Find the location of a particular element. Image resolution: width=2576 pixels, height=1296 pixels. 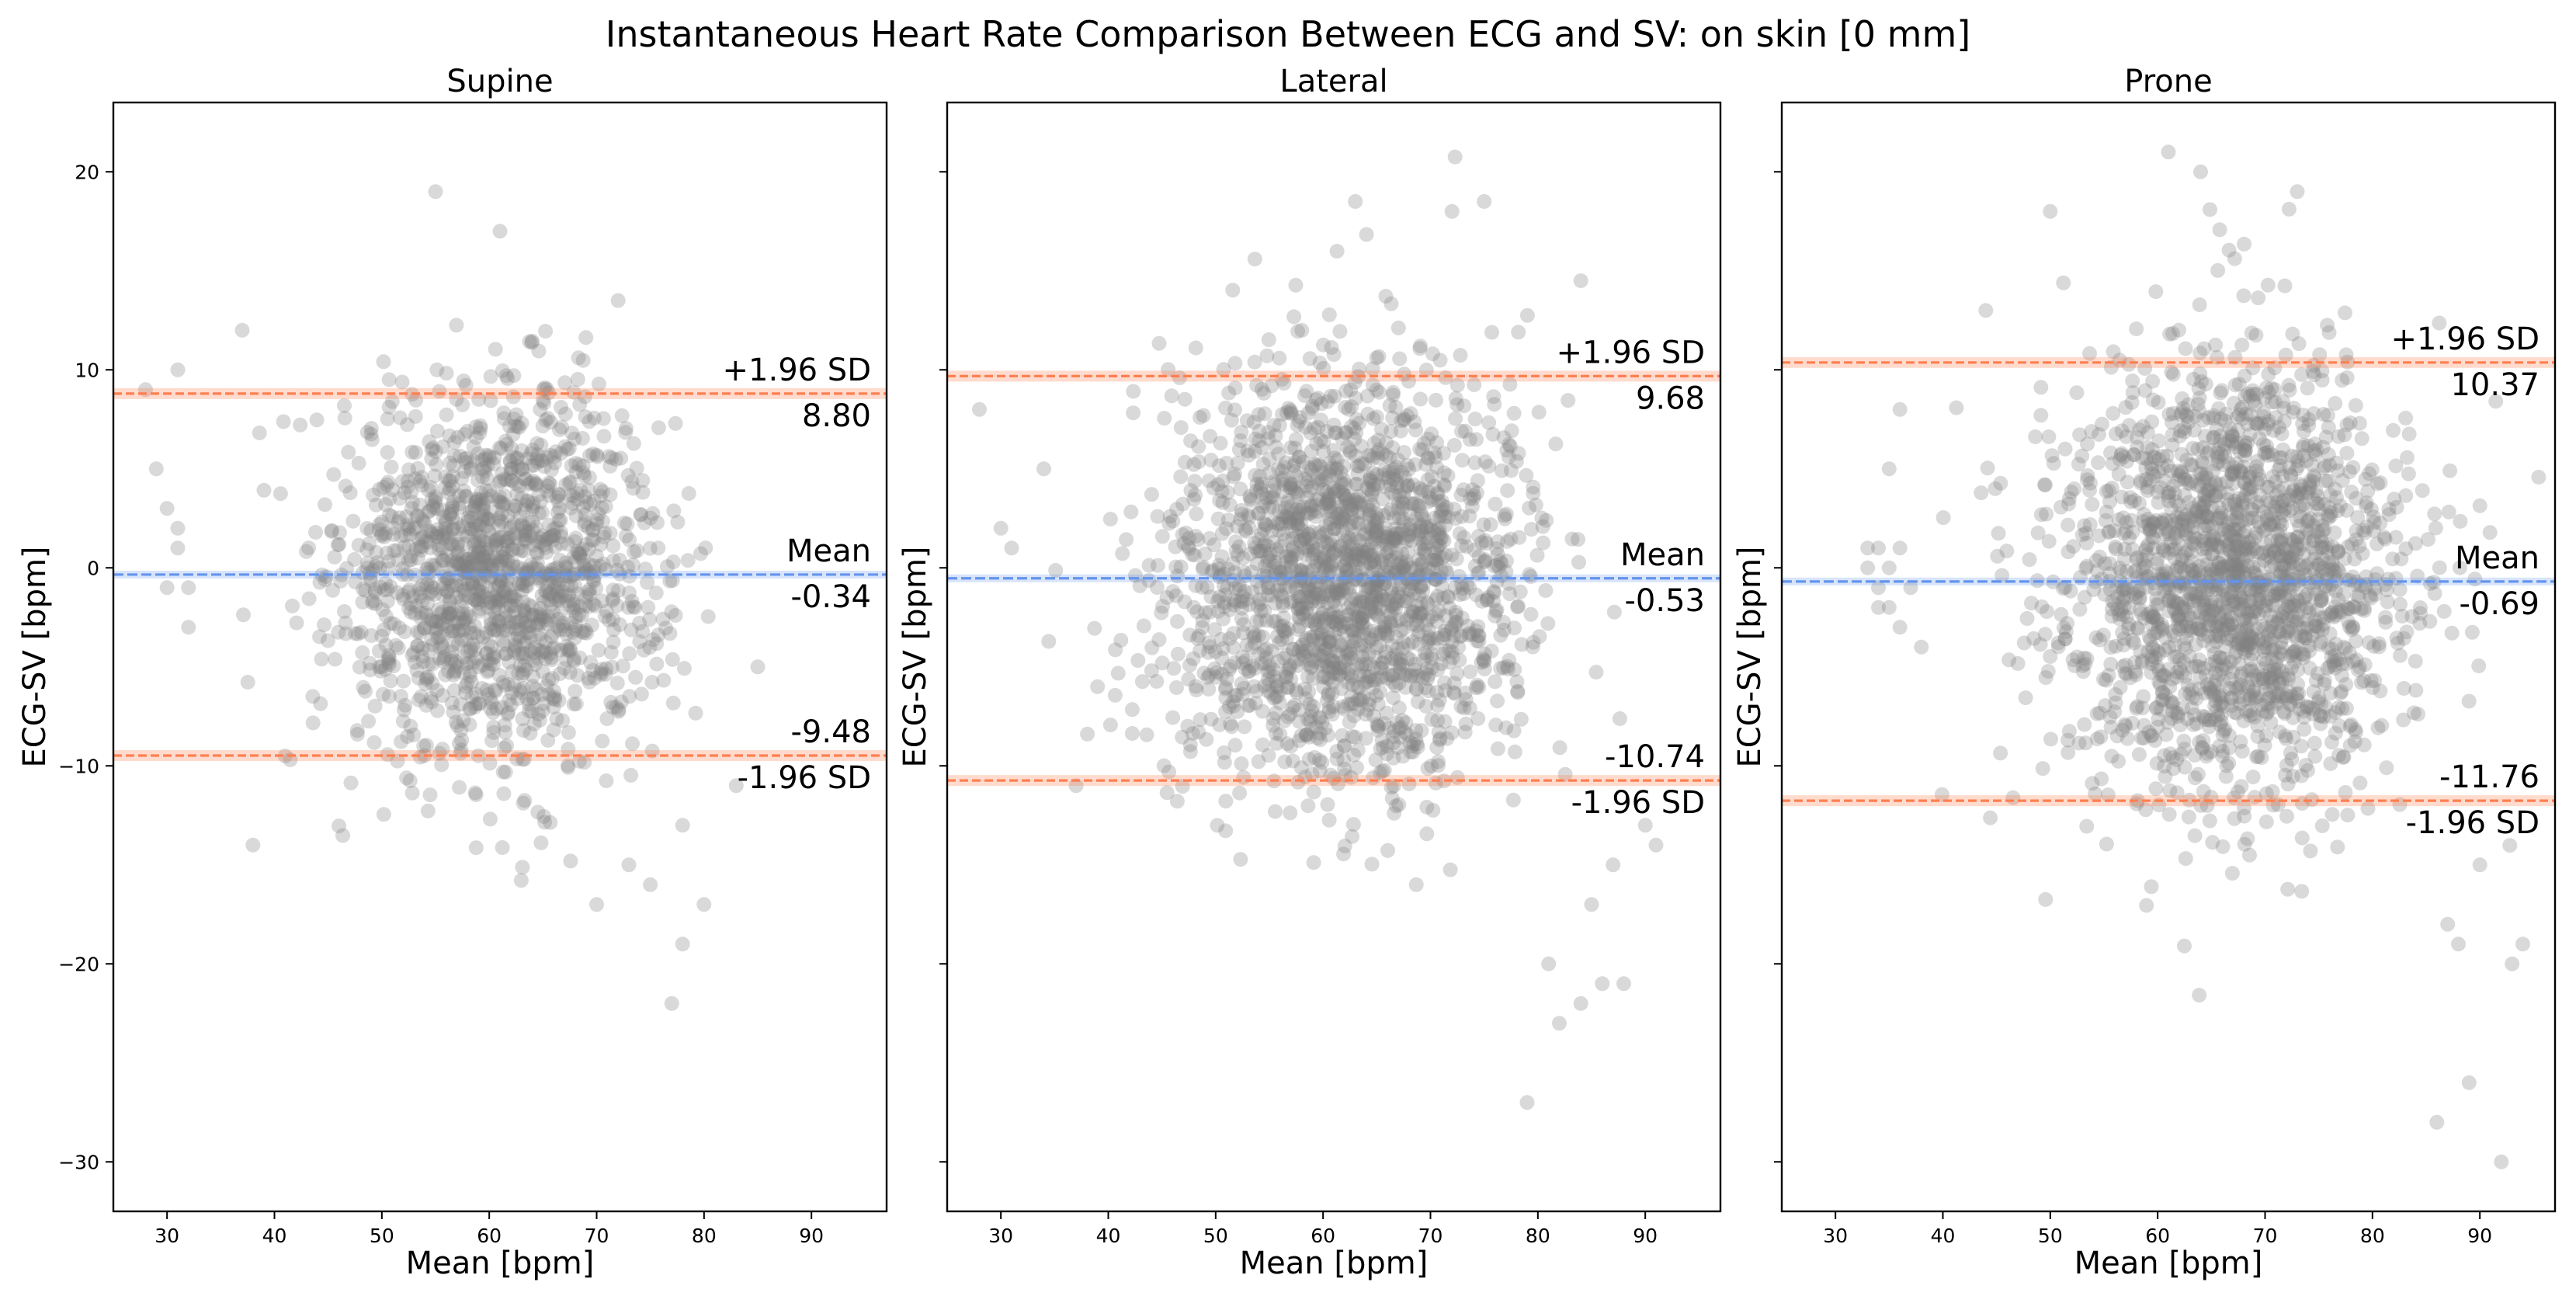

lower-sd-label: -1.96 SD is located at coordinates (804, 778).